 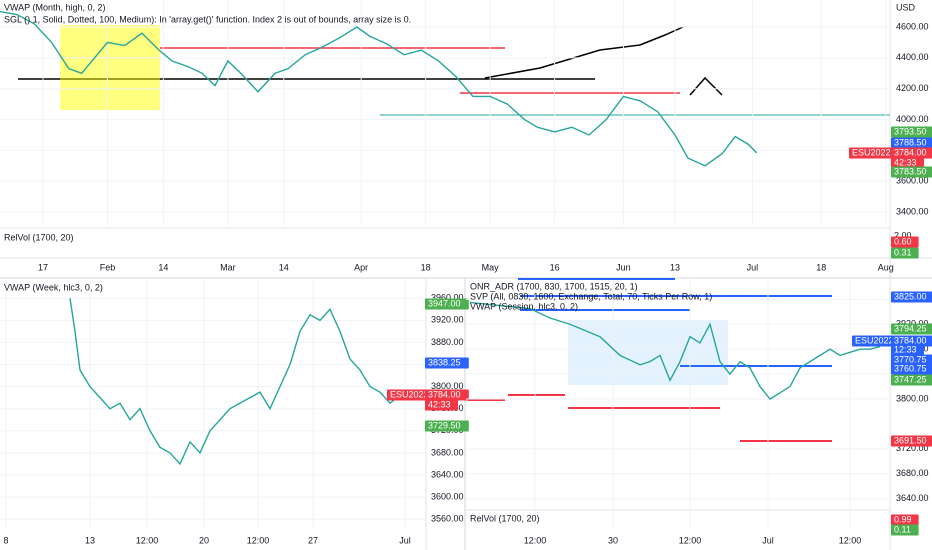 I want to click on price-tag: 0.11, so click(x=902, y=529).